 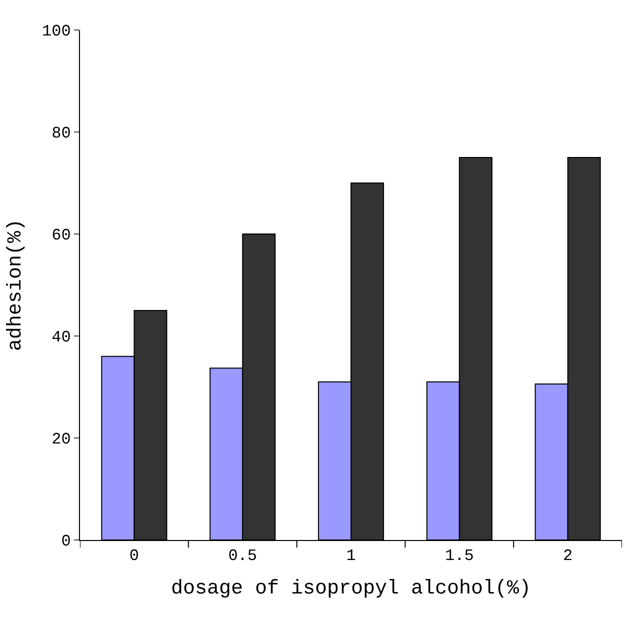 I want to click on y-tick-label: 60, so click(x=61, y=235).